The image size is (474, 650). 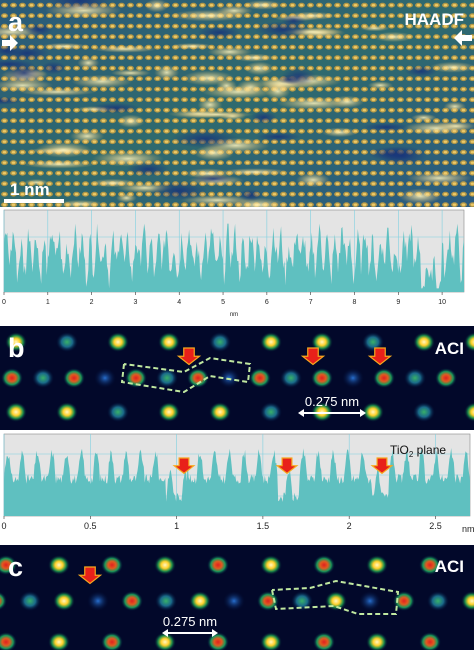 I want to click on distance-arrow-c, so click(x=190, y=633).